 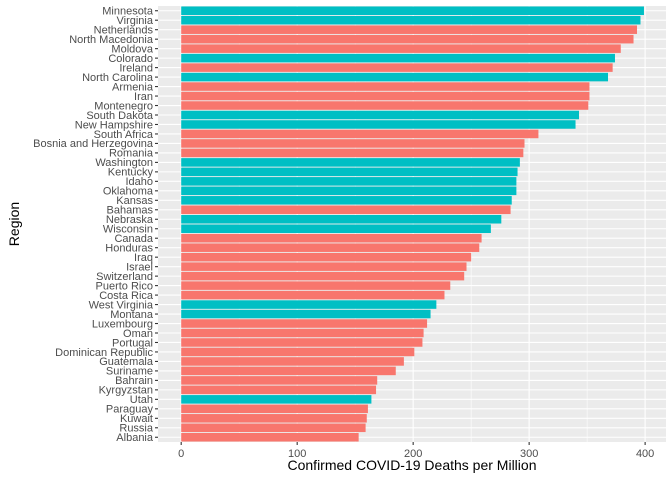 What do you see at coordinates (313, 295) in the screenshot?
I see `bar-costa-rica` at bounding box center [313, 295].